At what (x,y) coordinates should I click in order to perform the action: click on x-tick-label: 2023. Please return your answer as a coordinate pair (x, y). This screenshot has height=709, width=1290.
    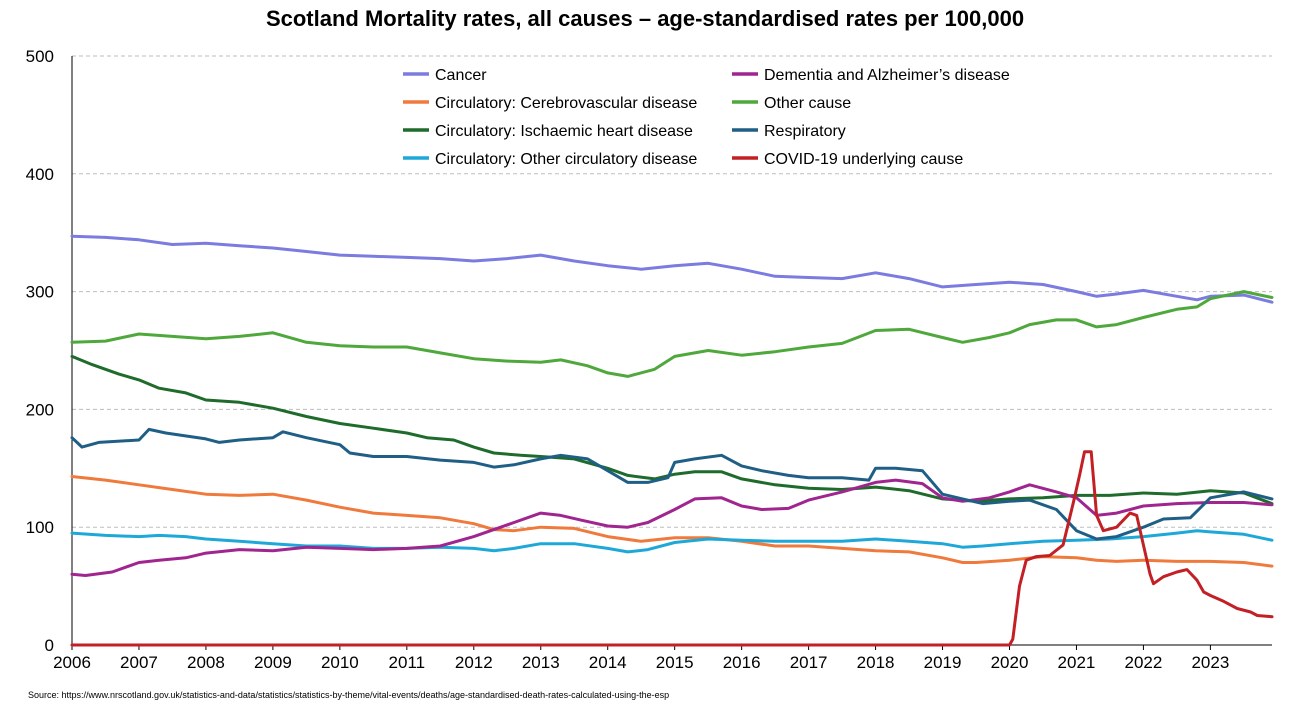
    Looking at the image, I should click on (1210, 662).